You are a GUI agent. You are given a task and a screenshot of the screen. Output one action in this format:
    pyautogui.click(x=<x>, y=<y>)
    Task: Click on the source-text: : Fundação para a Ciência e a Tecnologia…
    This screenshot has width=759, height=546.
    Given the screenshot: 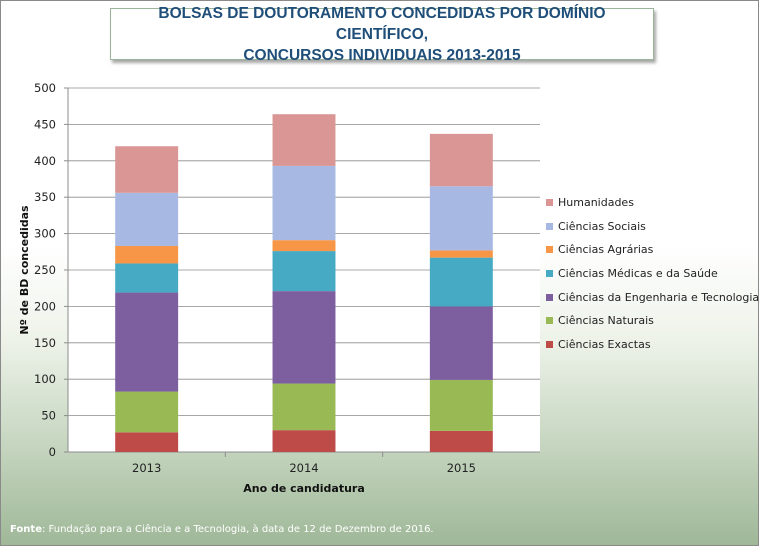 What is the action you would take?
    pyautogui.click(x=237, y=529)
    